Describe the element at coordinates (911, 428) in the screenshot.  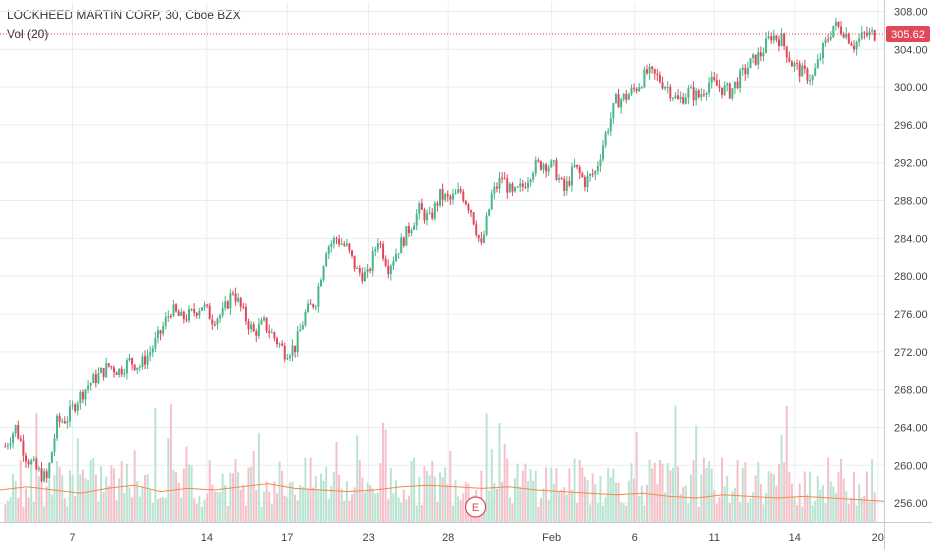
I see `y-tick-label: 264.00` at that location.